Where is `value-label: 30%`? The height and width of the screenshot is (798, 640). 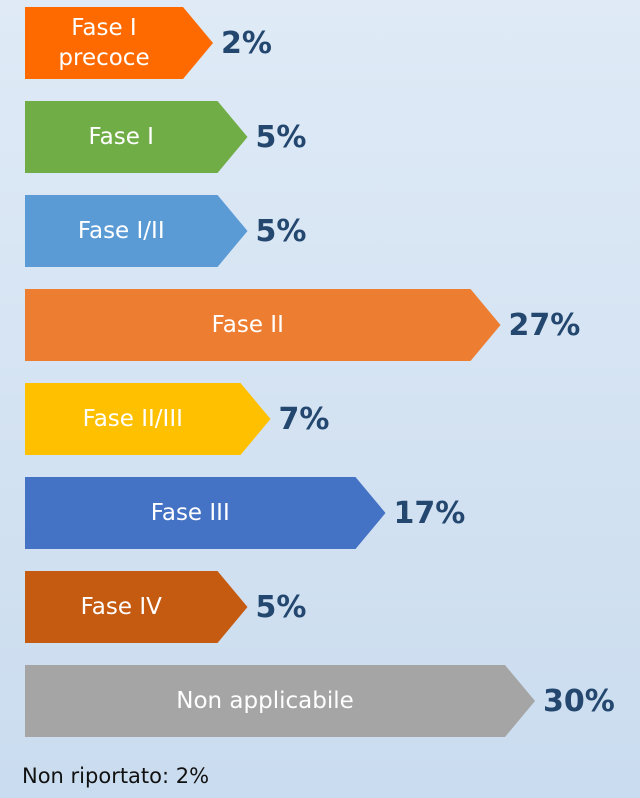 value-label: 30% is located at coordinates (579, 701).